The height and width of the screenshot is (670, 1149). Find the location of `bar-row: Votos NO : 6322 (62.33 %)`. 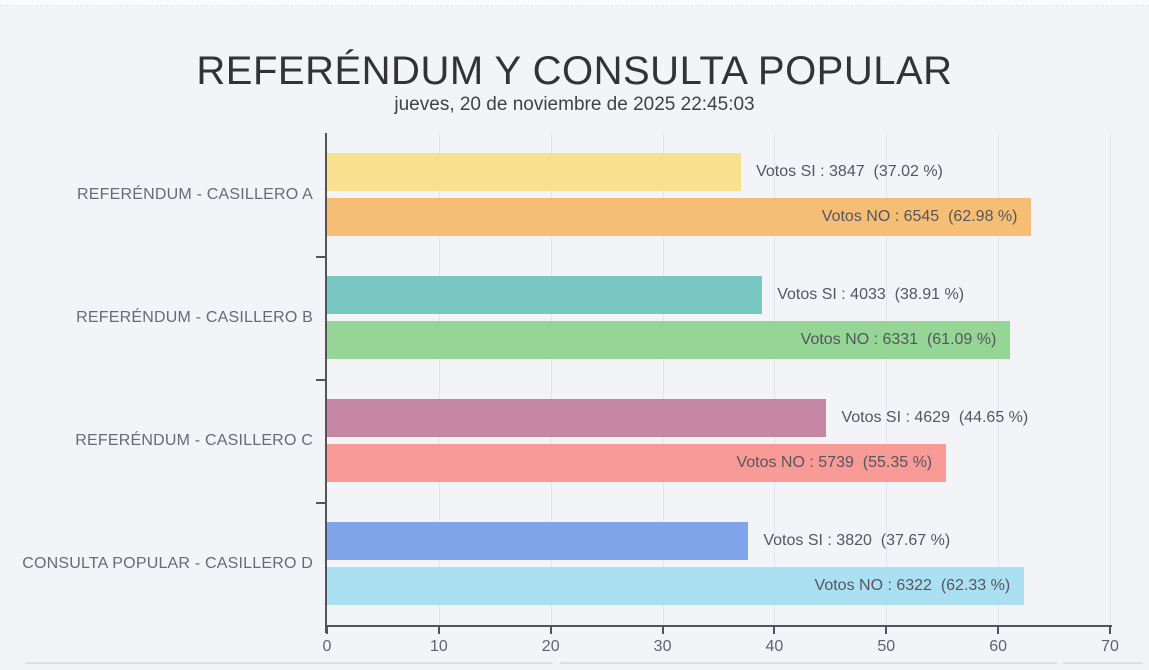

bar-row: Votos NO : 6322 (62.33 %) is located at coordinates (718, 586).